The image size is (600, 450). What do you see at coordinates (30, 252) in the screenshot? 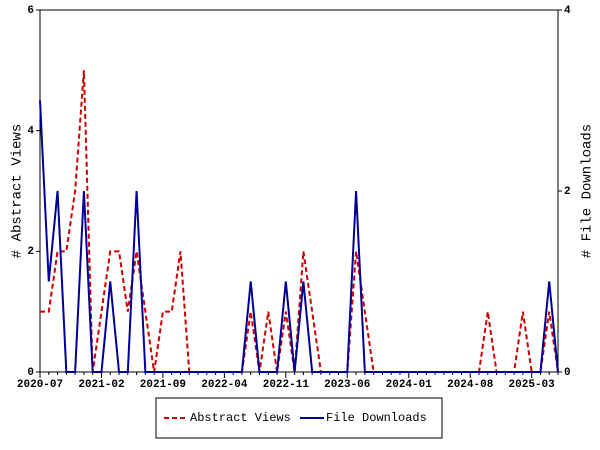
I see `y-tick-label: 2` at bounding box center [30, 252].